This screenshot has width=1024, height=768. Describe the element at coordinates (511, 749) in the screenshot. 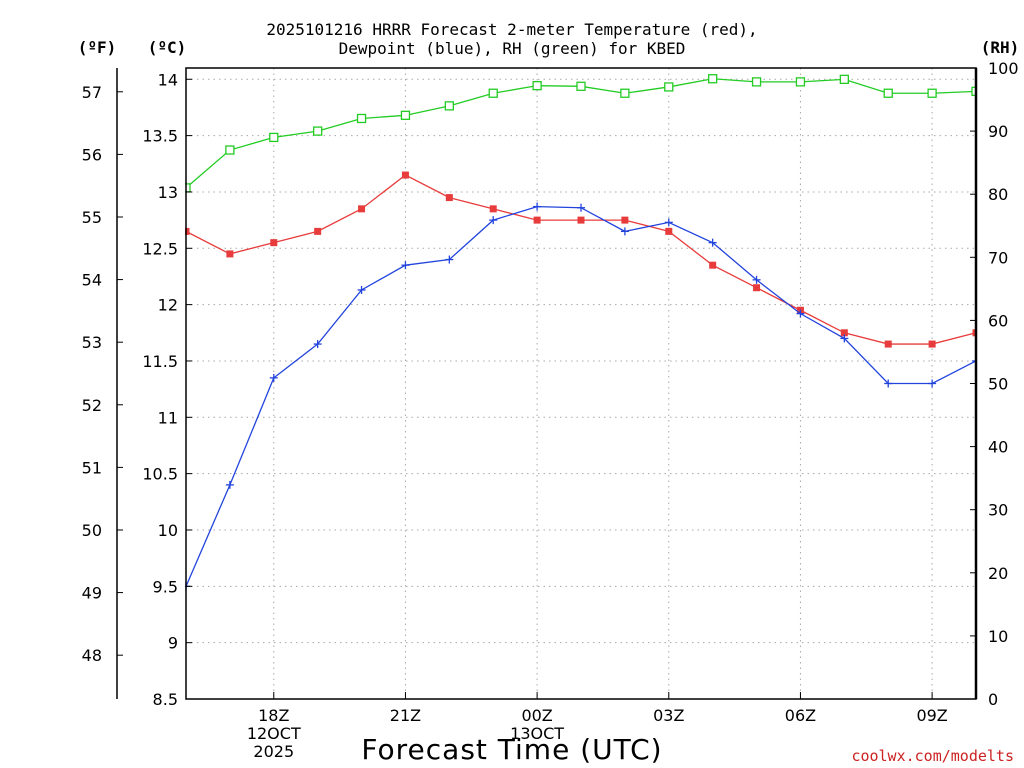

I see `x-axis-label: Forecast Time (UTC)` at that location.